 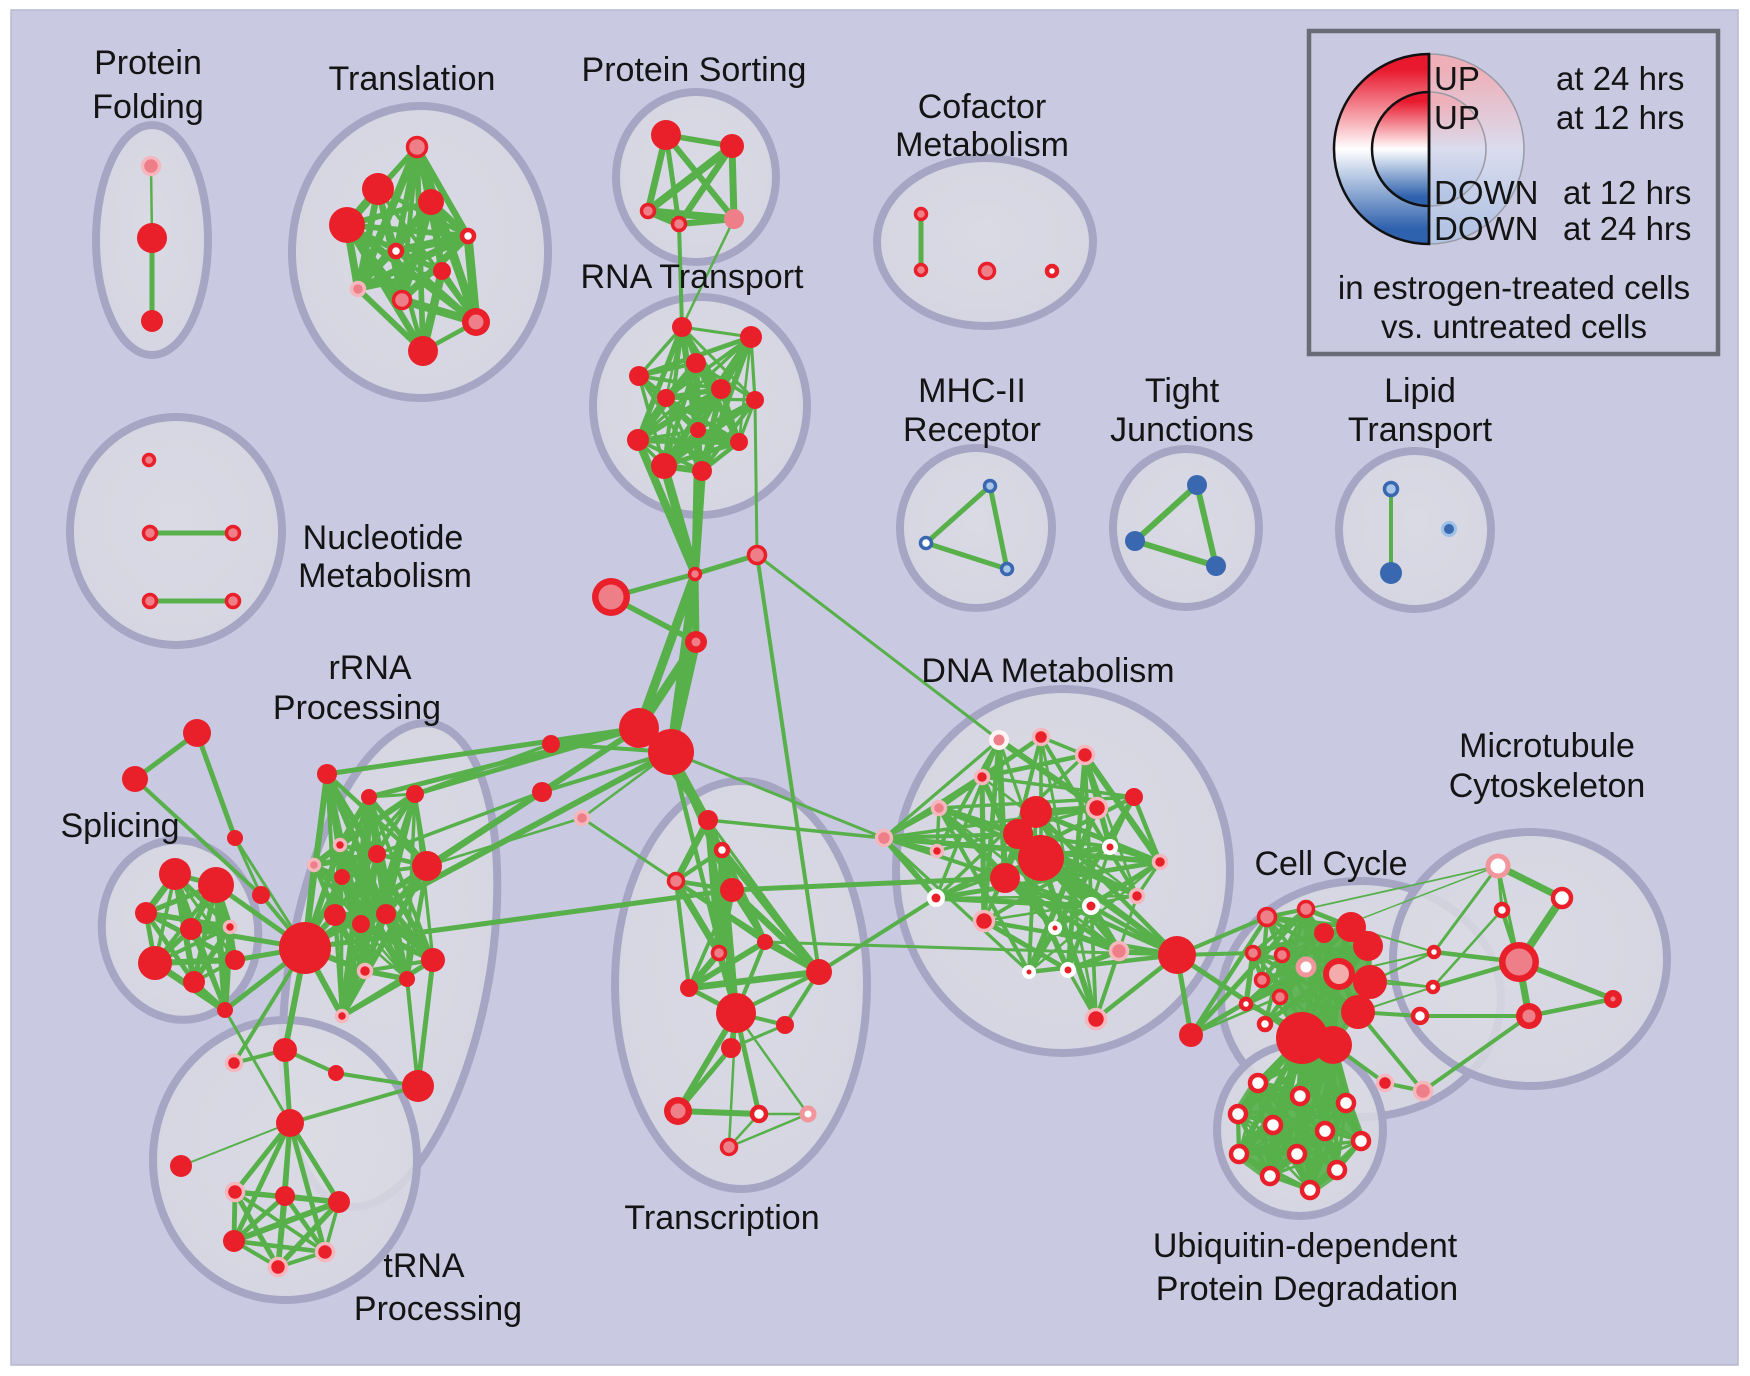 What do you see at coordinates (1514, 287) in the screenshot?
I see `svg-text: in estrogen-treated cells` at bounding box center [1514, 287].